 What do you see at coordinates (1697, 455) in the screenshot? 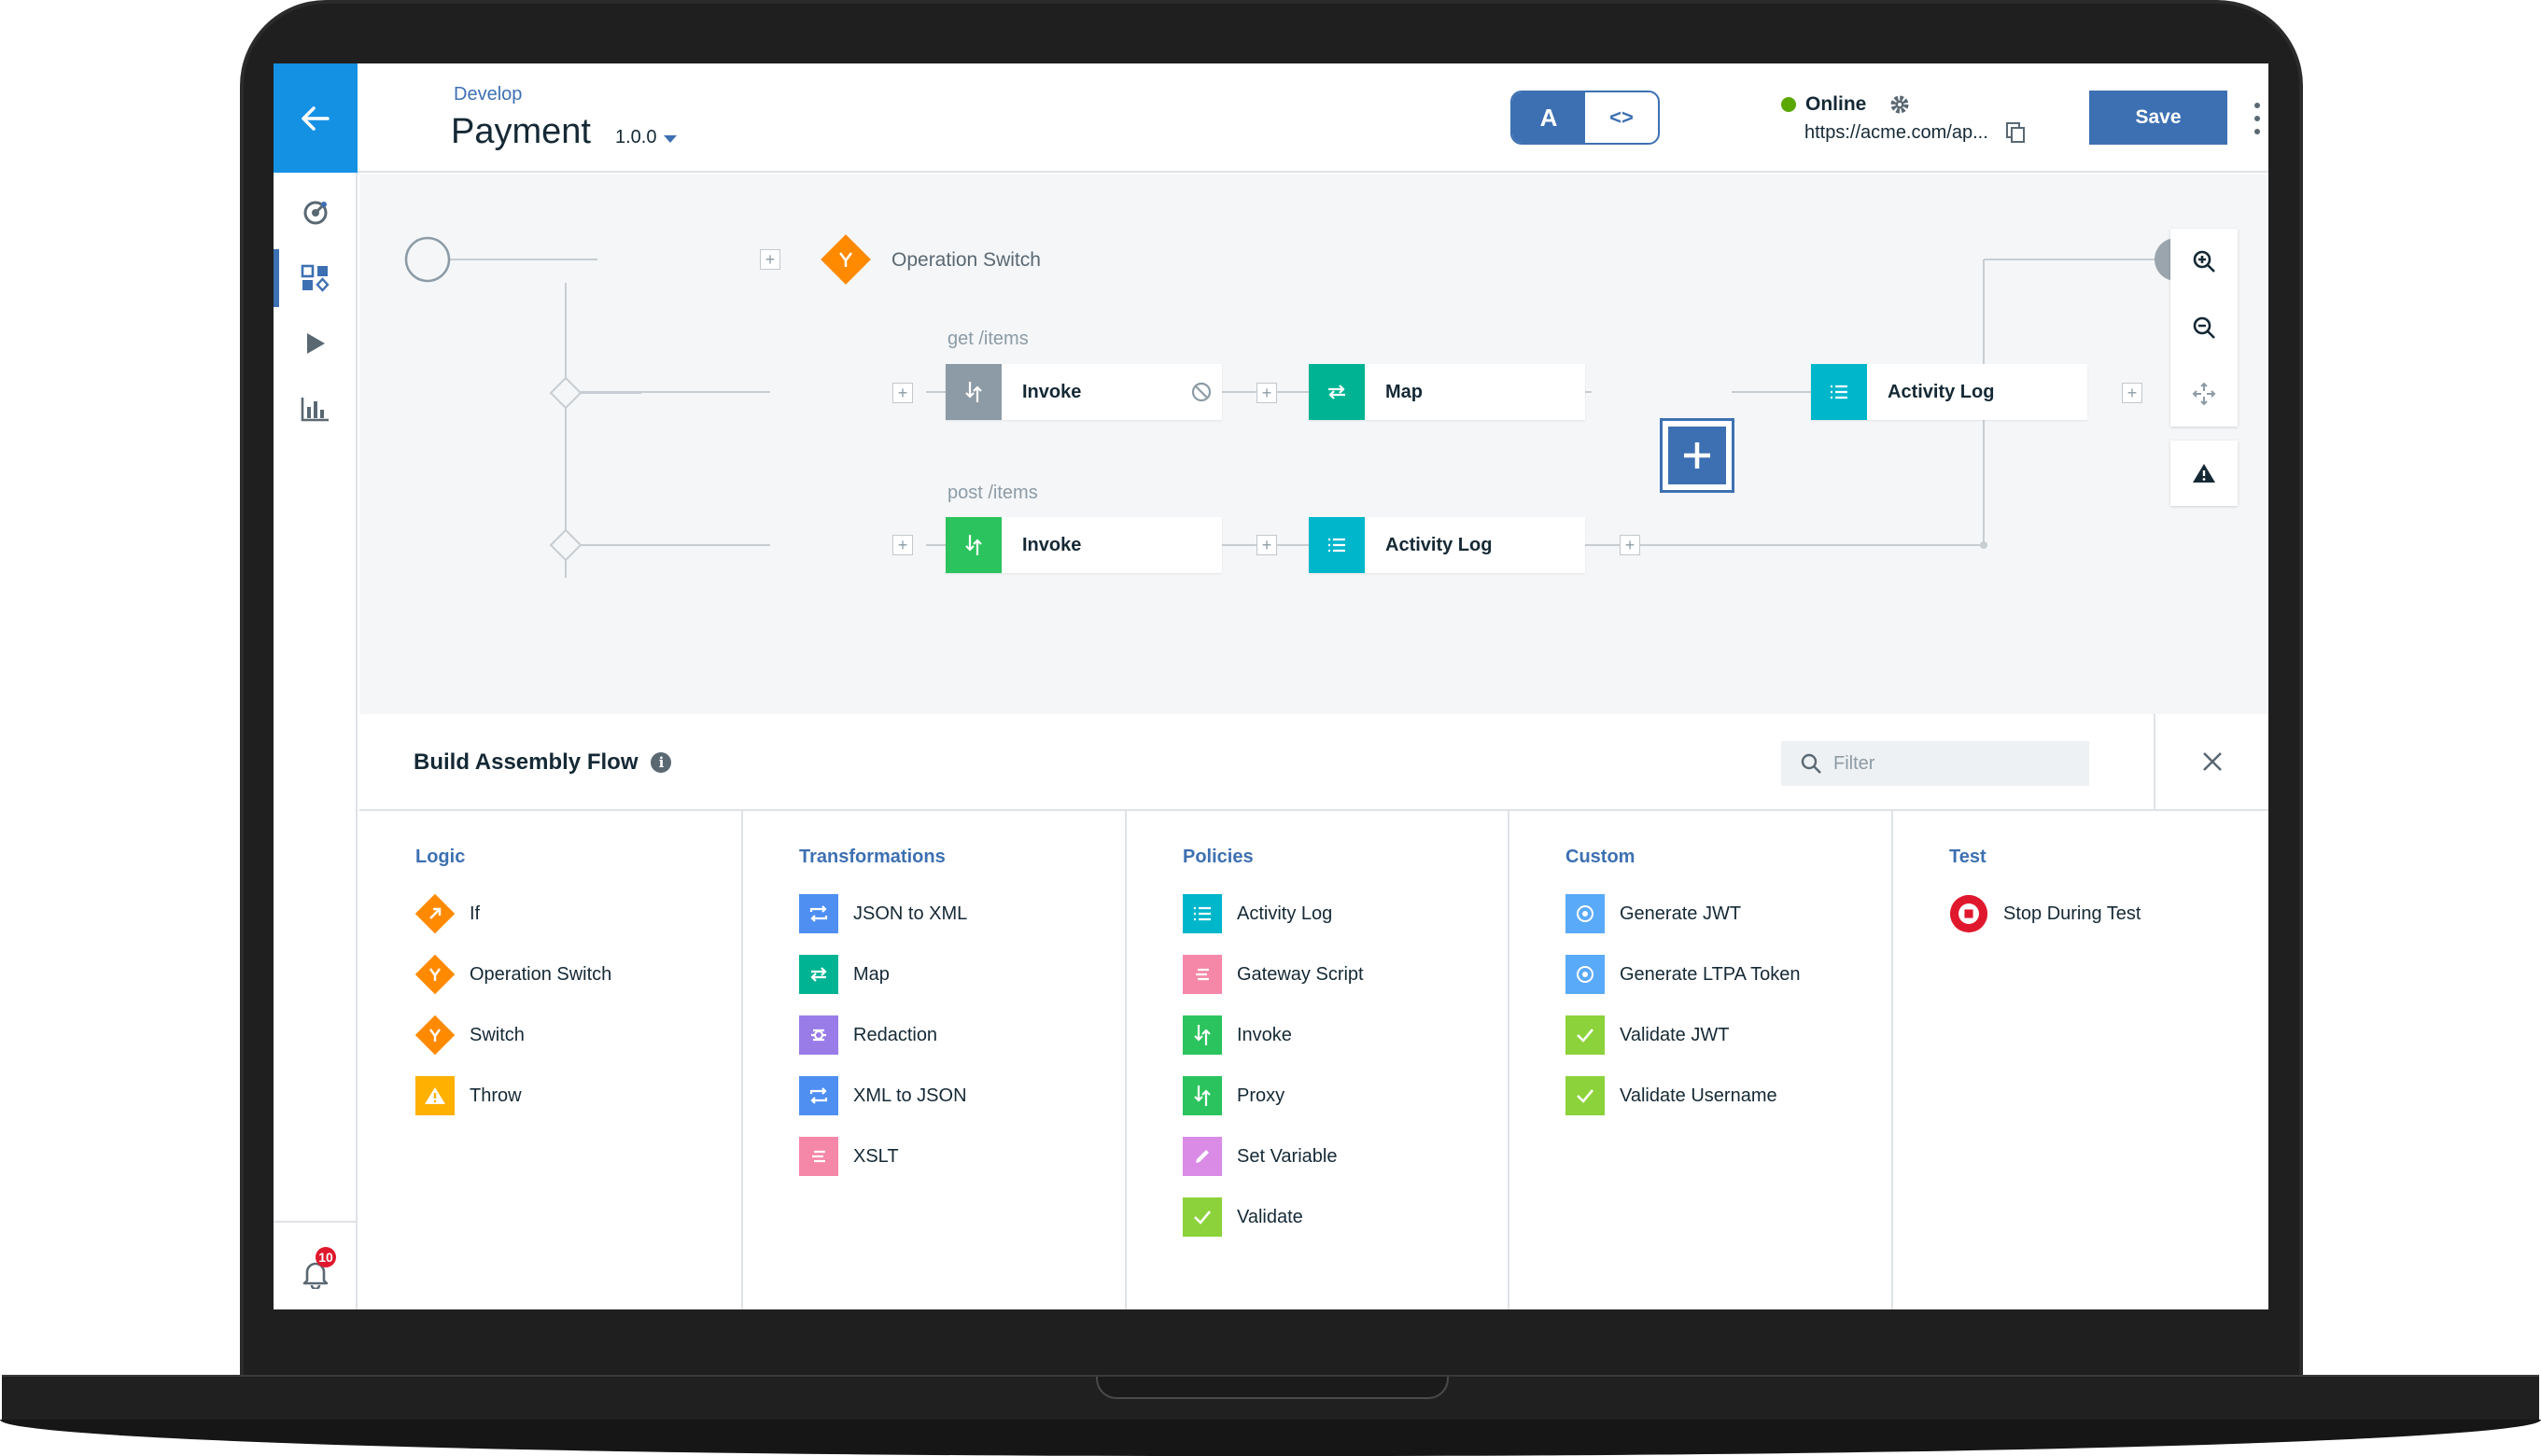
I see `insert-step-button` at bounding box center [1697, 455].